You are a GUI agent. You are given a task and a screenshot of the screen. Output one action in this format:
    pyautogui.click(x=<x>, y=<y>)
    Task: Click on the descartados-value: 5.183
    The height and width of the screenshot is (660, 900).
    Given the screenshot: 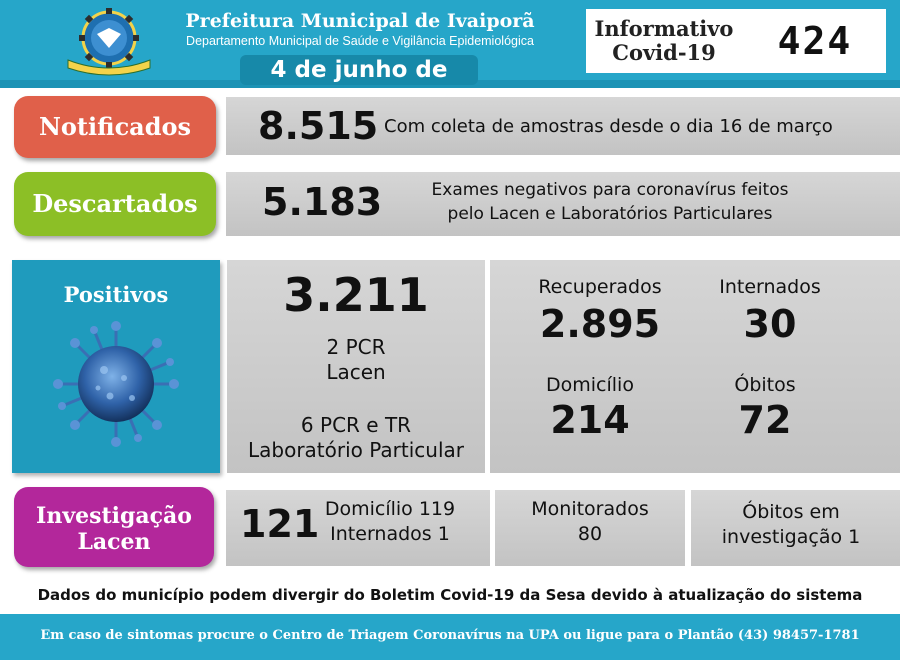 What is the action you would take?
    pyautogui.click(x=322, y=202)
    